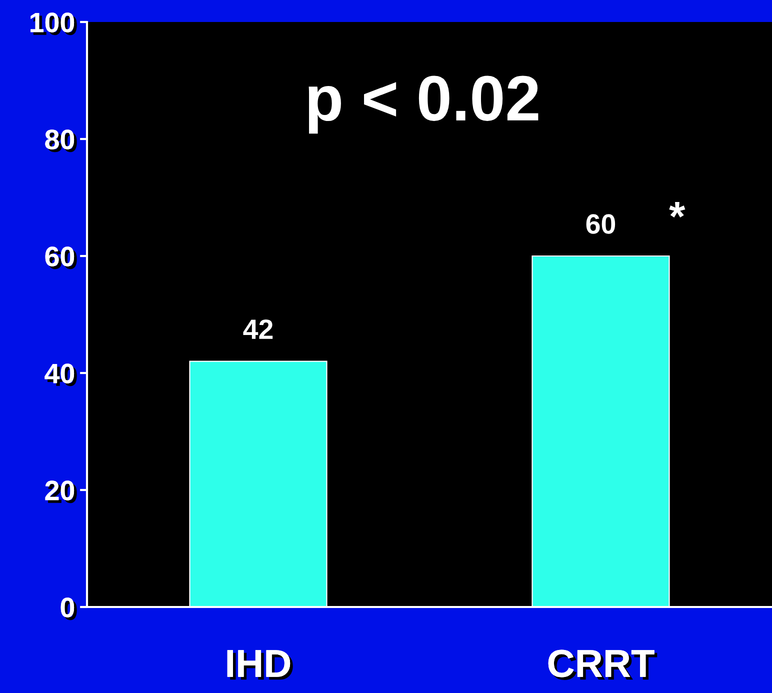 The image size is (772, 693). What do you see at coordinates (61, 492) in the screenshot?
I see `y-tick-label: 20` at bounding box center [61, 492].